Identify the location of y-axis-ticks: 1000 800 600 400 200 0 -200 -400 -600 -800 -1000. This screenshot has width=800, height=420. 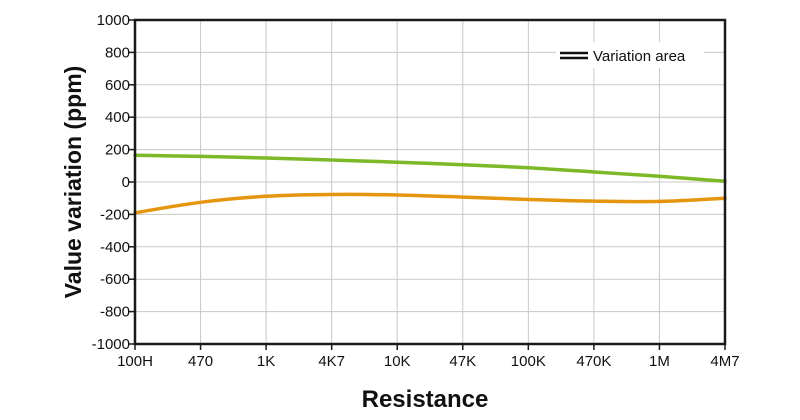
(113, 182).